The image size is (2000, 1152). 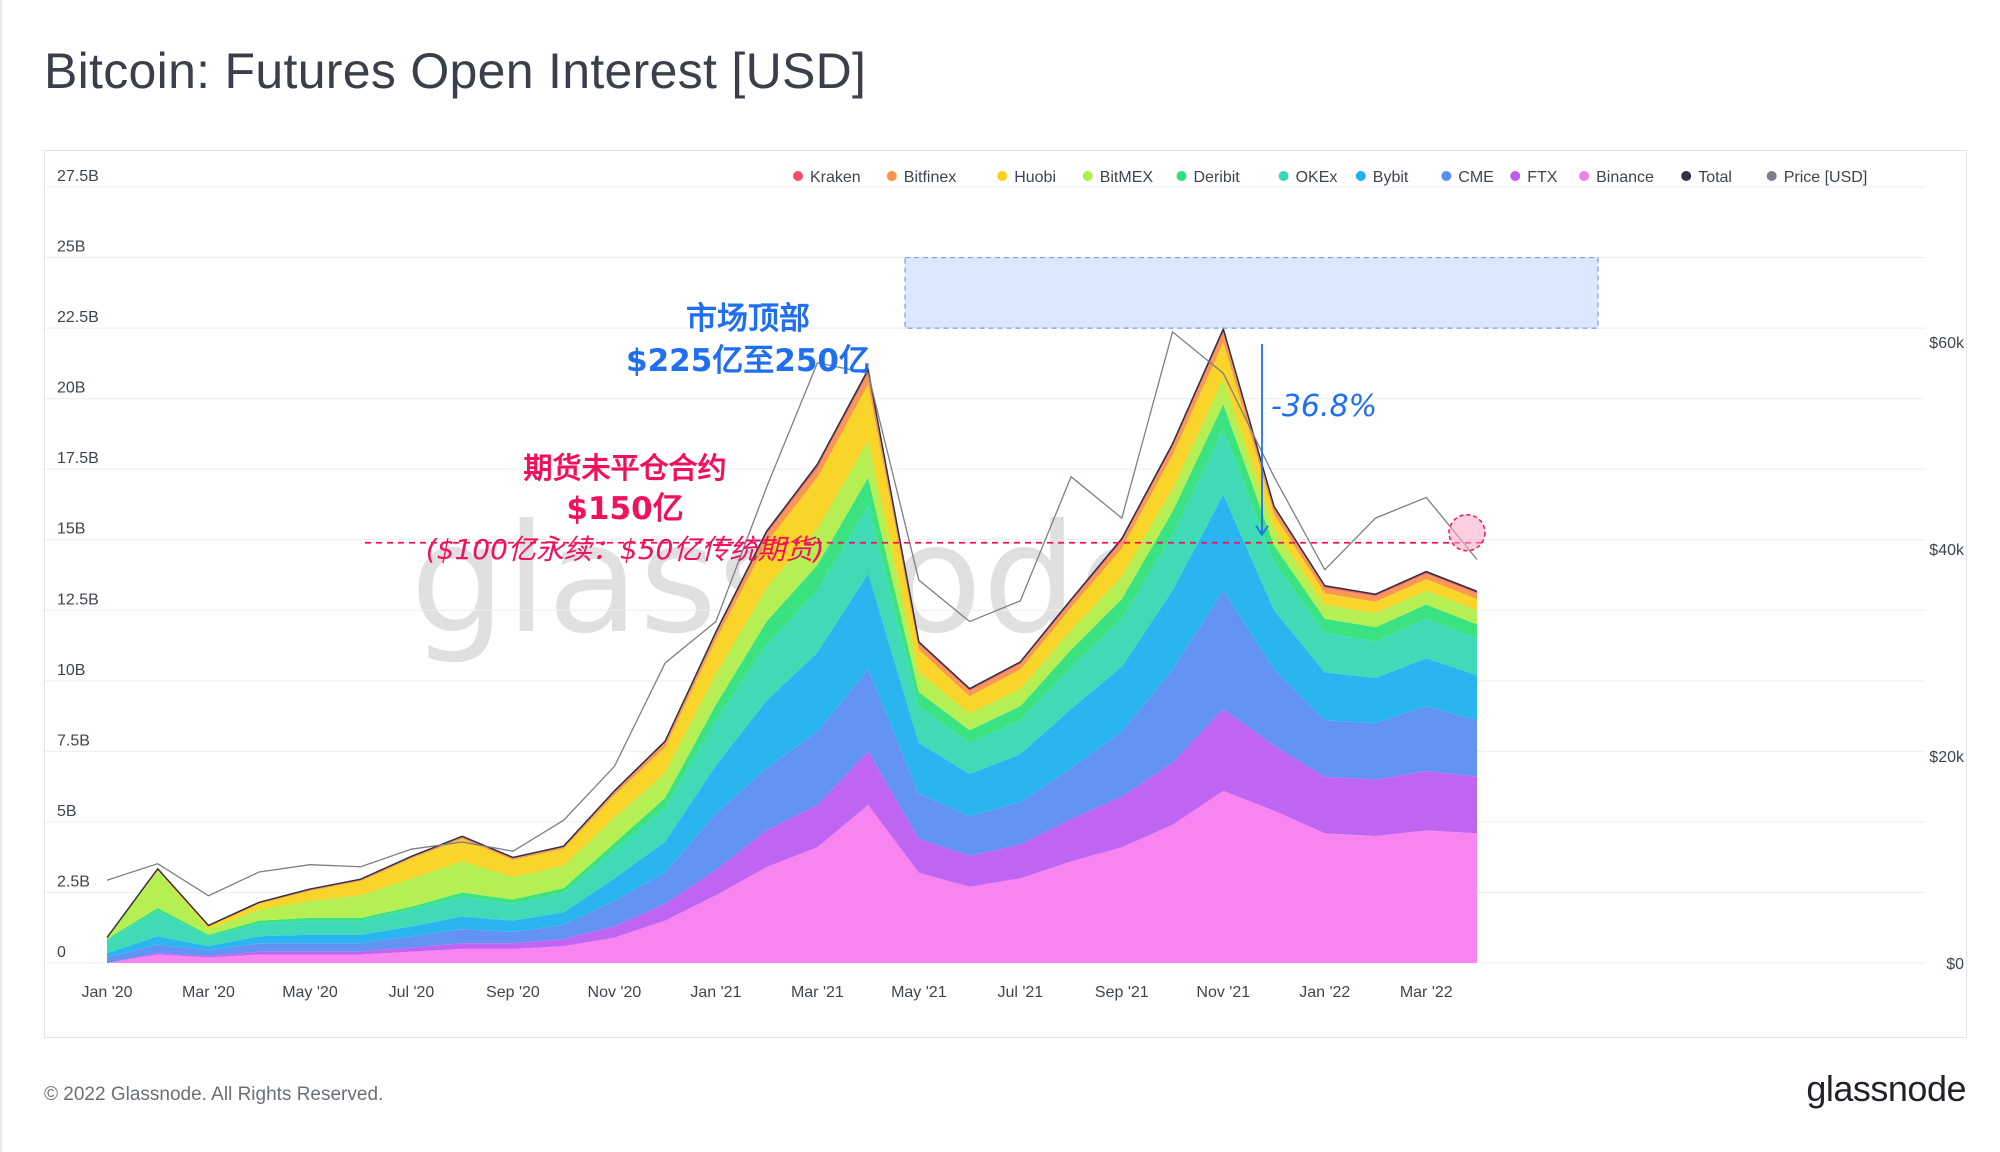 What do you see at coordinates (1686, 176) in the screenshot?
I see `legend-swatch-total` at bounding box center [1686, 176].